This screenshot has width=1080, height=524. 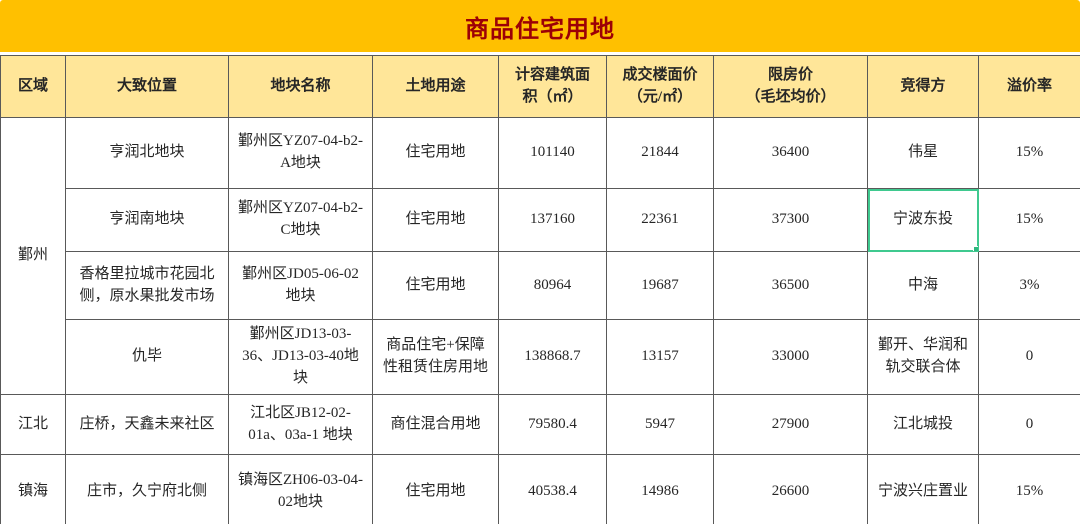 I want to click on cell-location: 庄市，久宁府北侧, so click(x=147, y=489).